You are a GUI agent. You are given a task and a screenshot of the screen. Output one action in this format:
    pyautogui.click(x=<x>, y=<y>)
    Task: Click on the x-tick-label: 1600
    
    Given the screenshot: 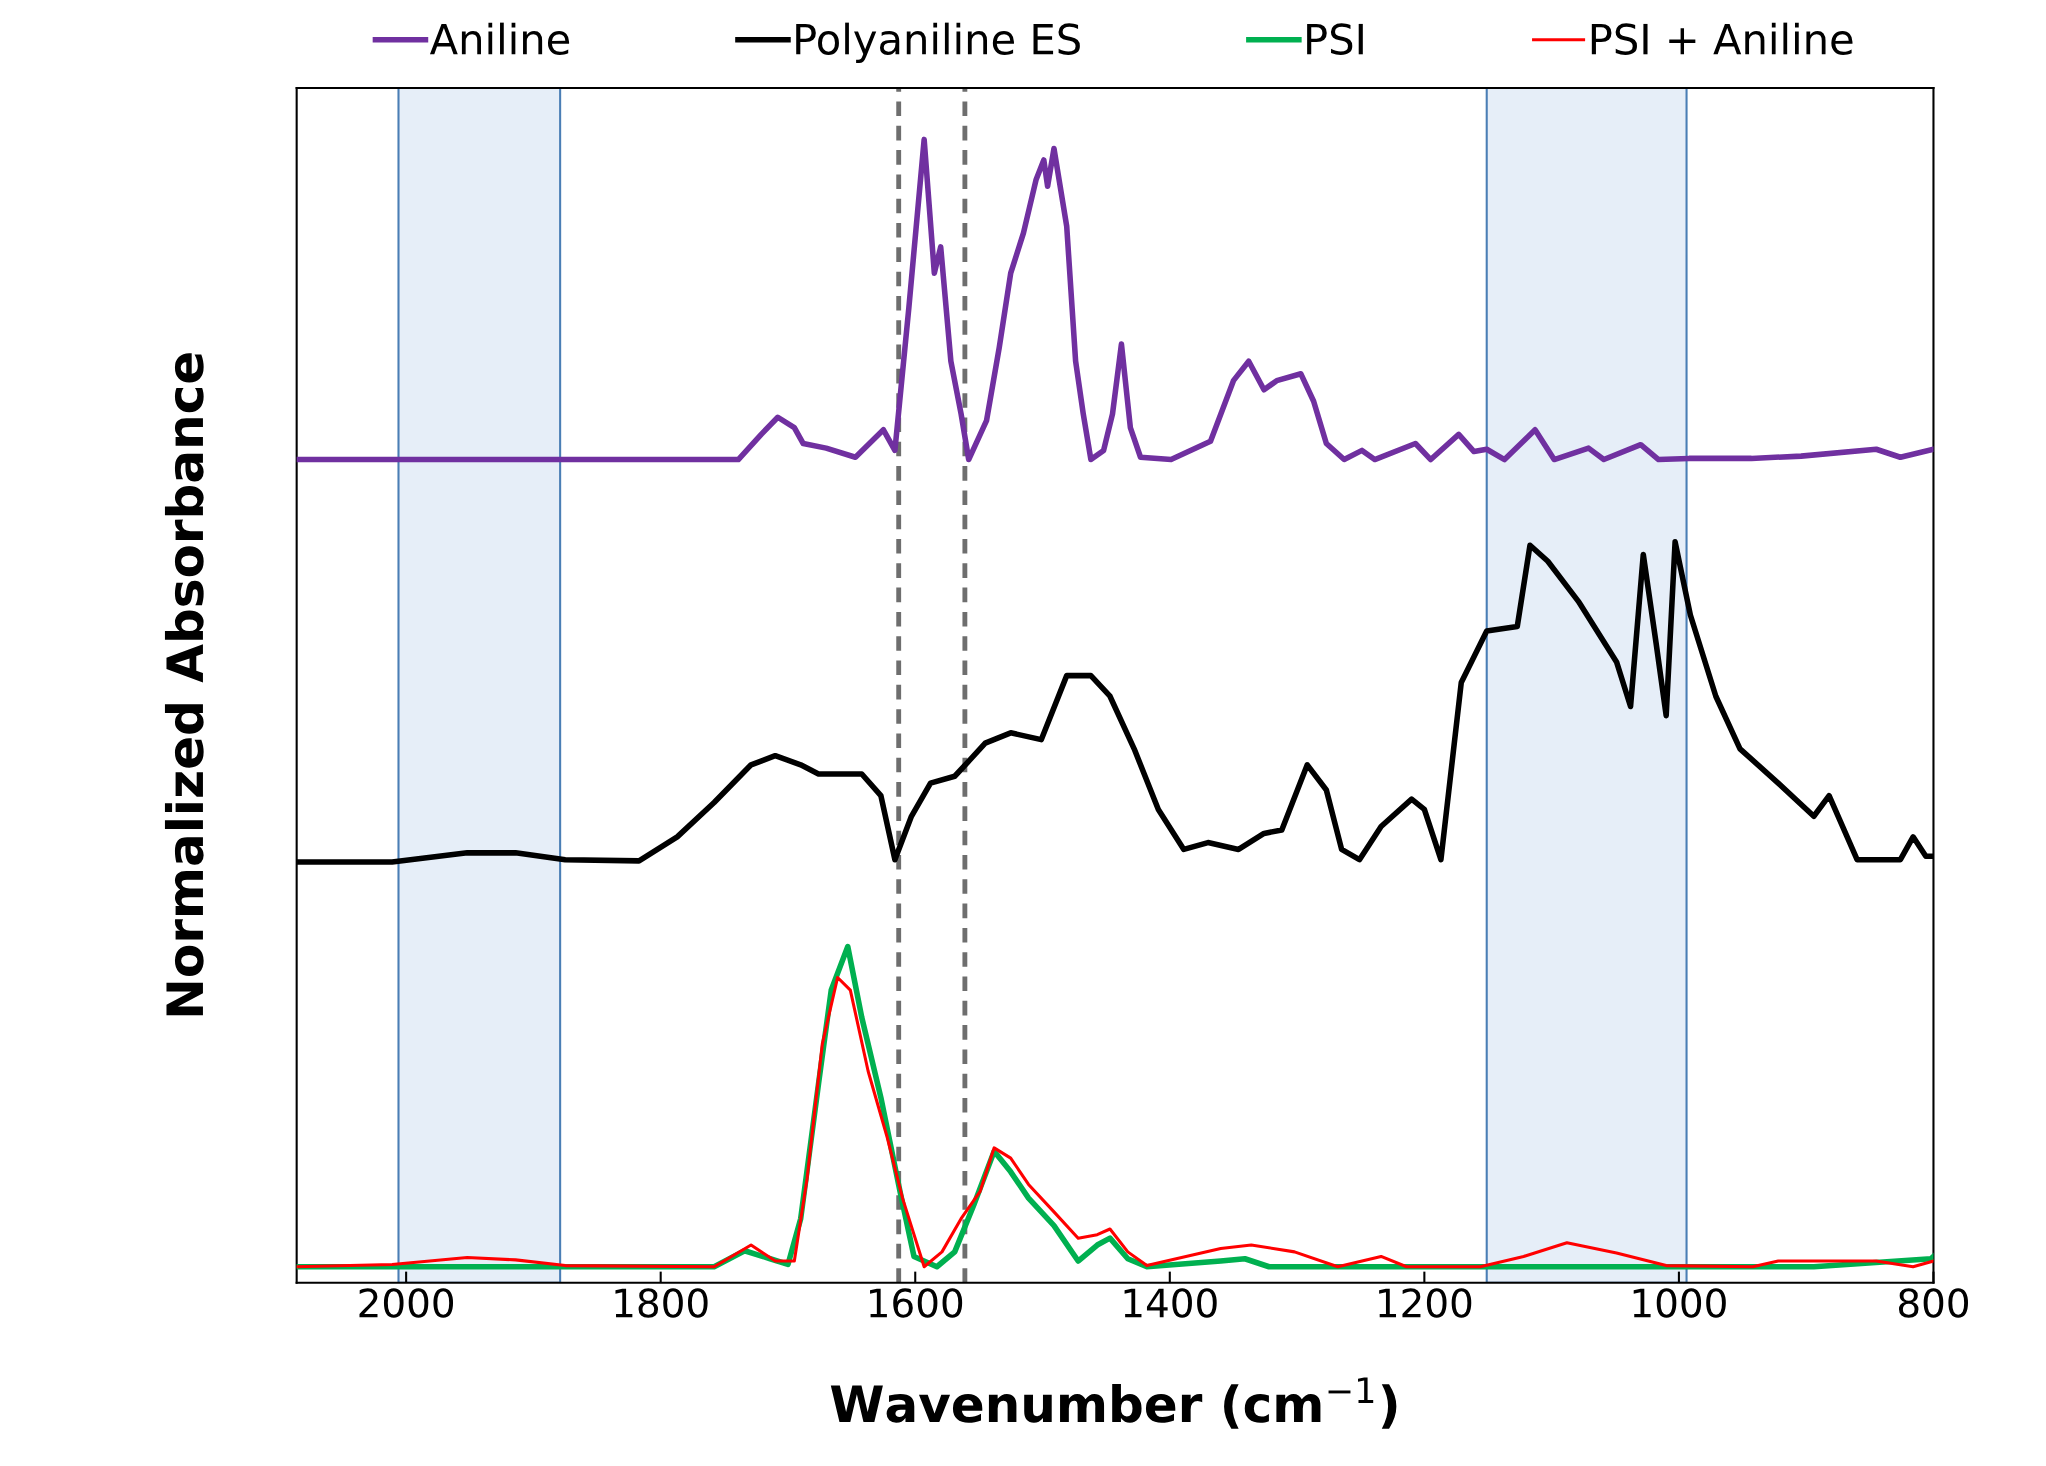 What is the action you would take?
    pyautogui.click(x=916, y=1303)
    